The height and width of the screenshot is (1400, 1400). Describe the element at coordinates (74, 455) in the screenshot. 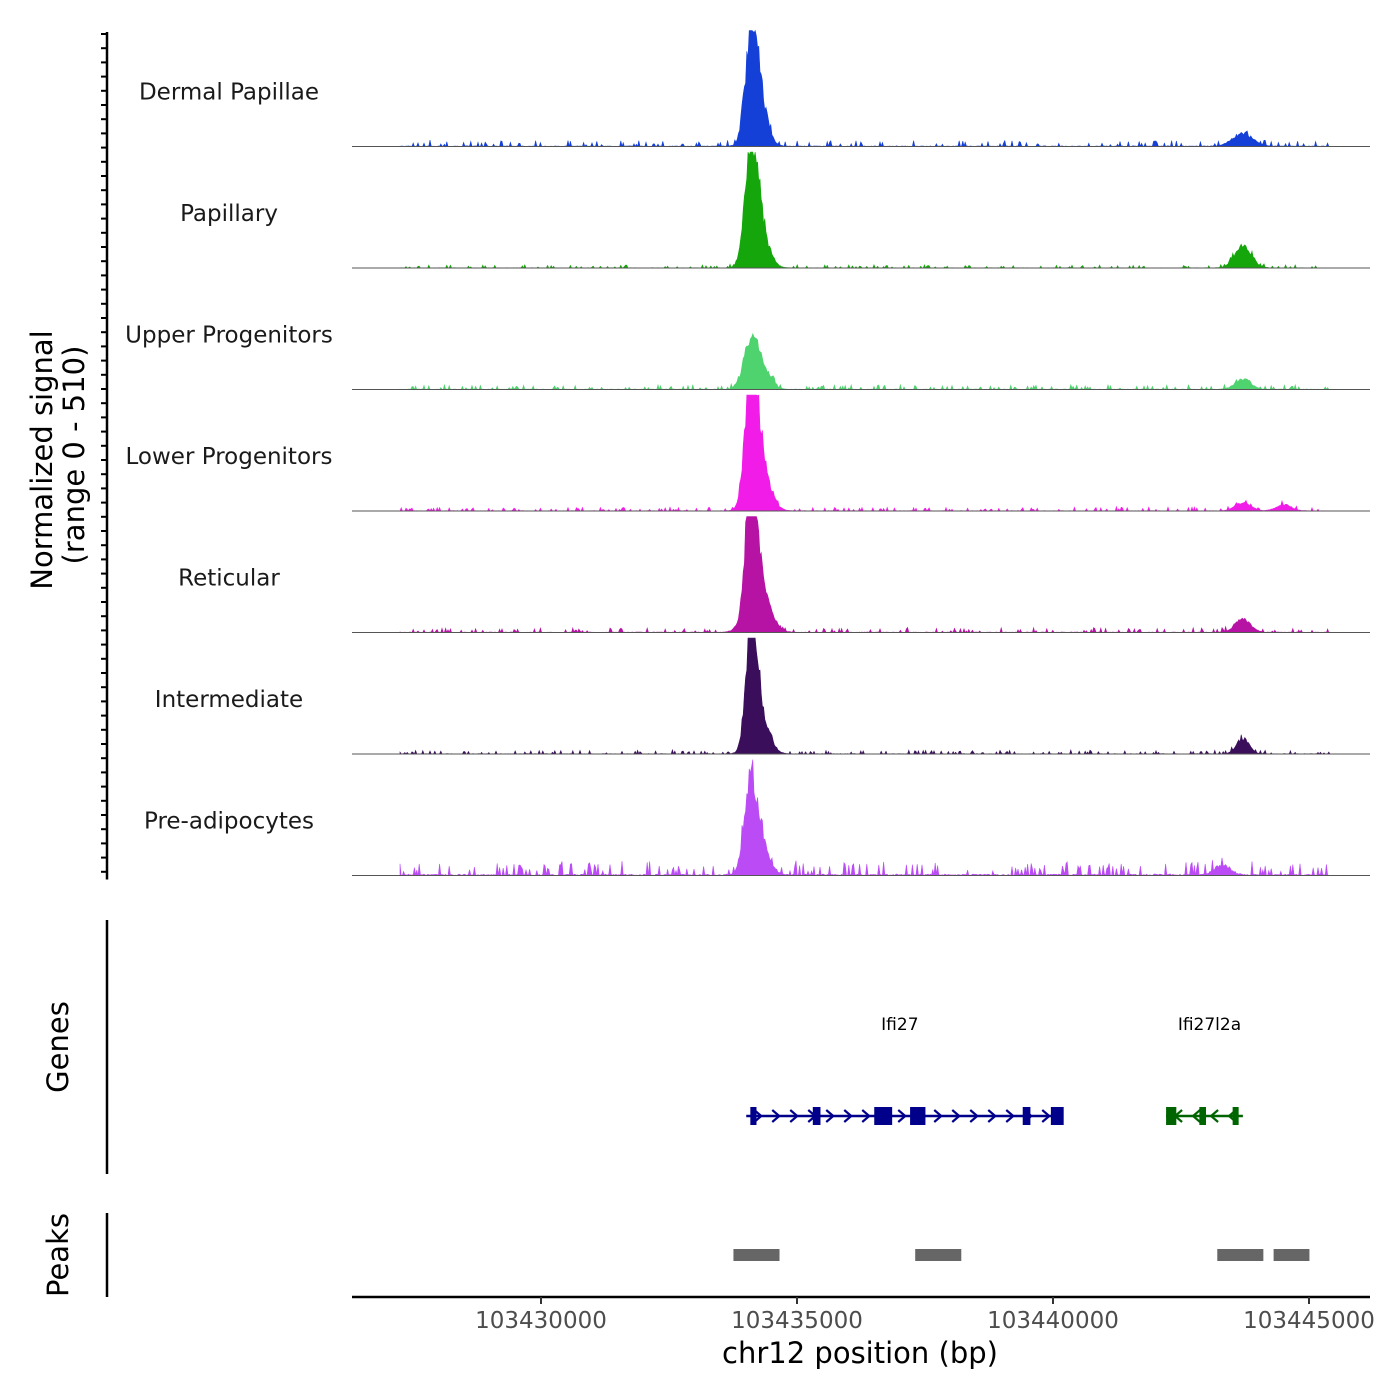

I see `y-axis-title-line2: (range 0 - 510)` at that location.